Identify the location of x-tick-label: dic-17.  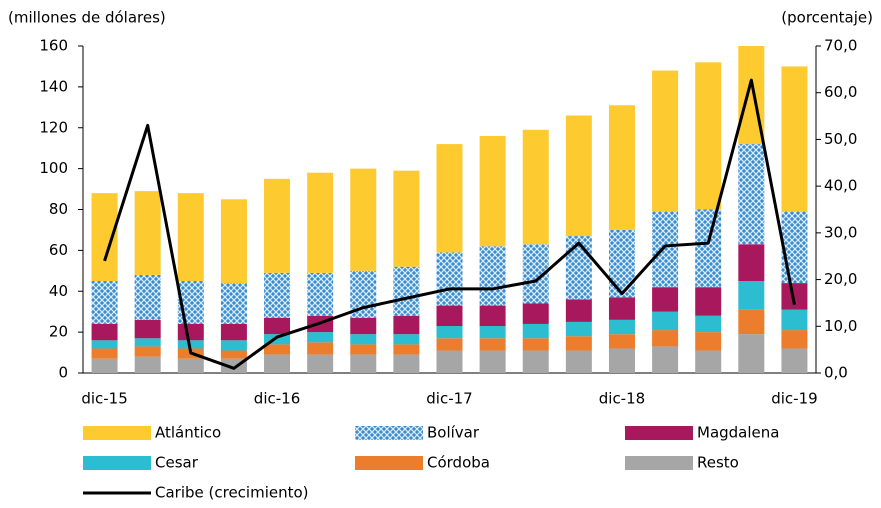
(449, 399).